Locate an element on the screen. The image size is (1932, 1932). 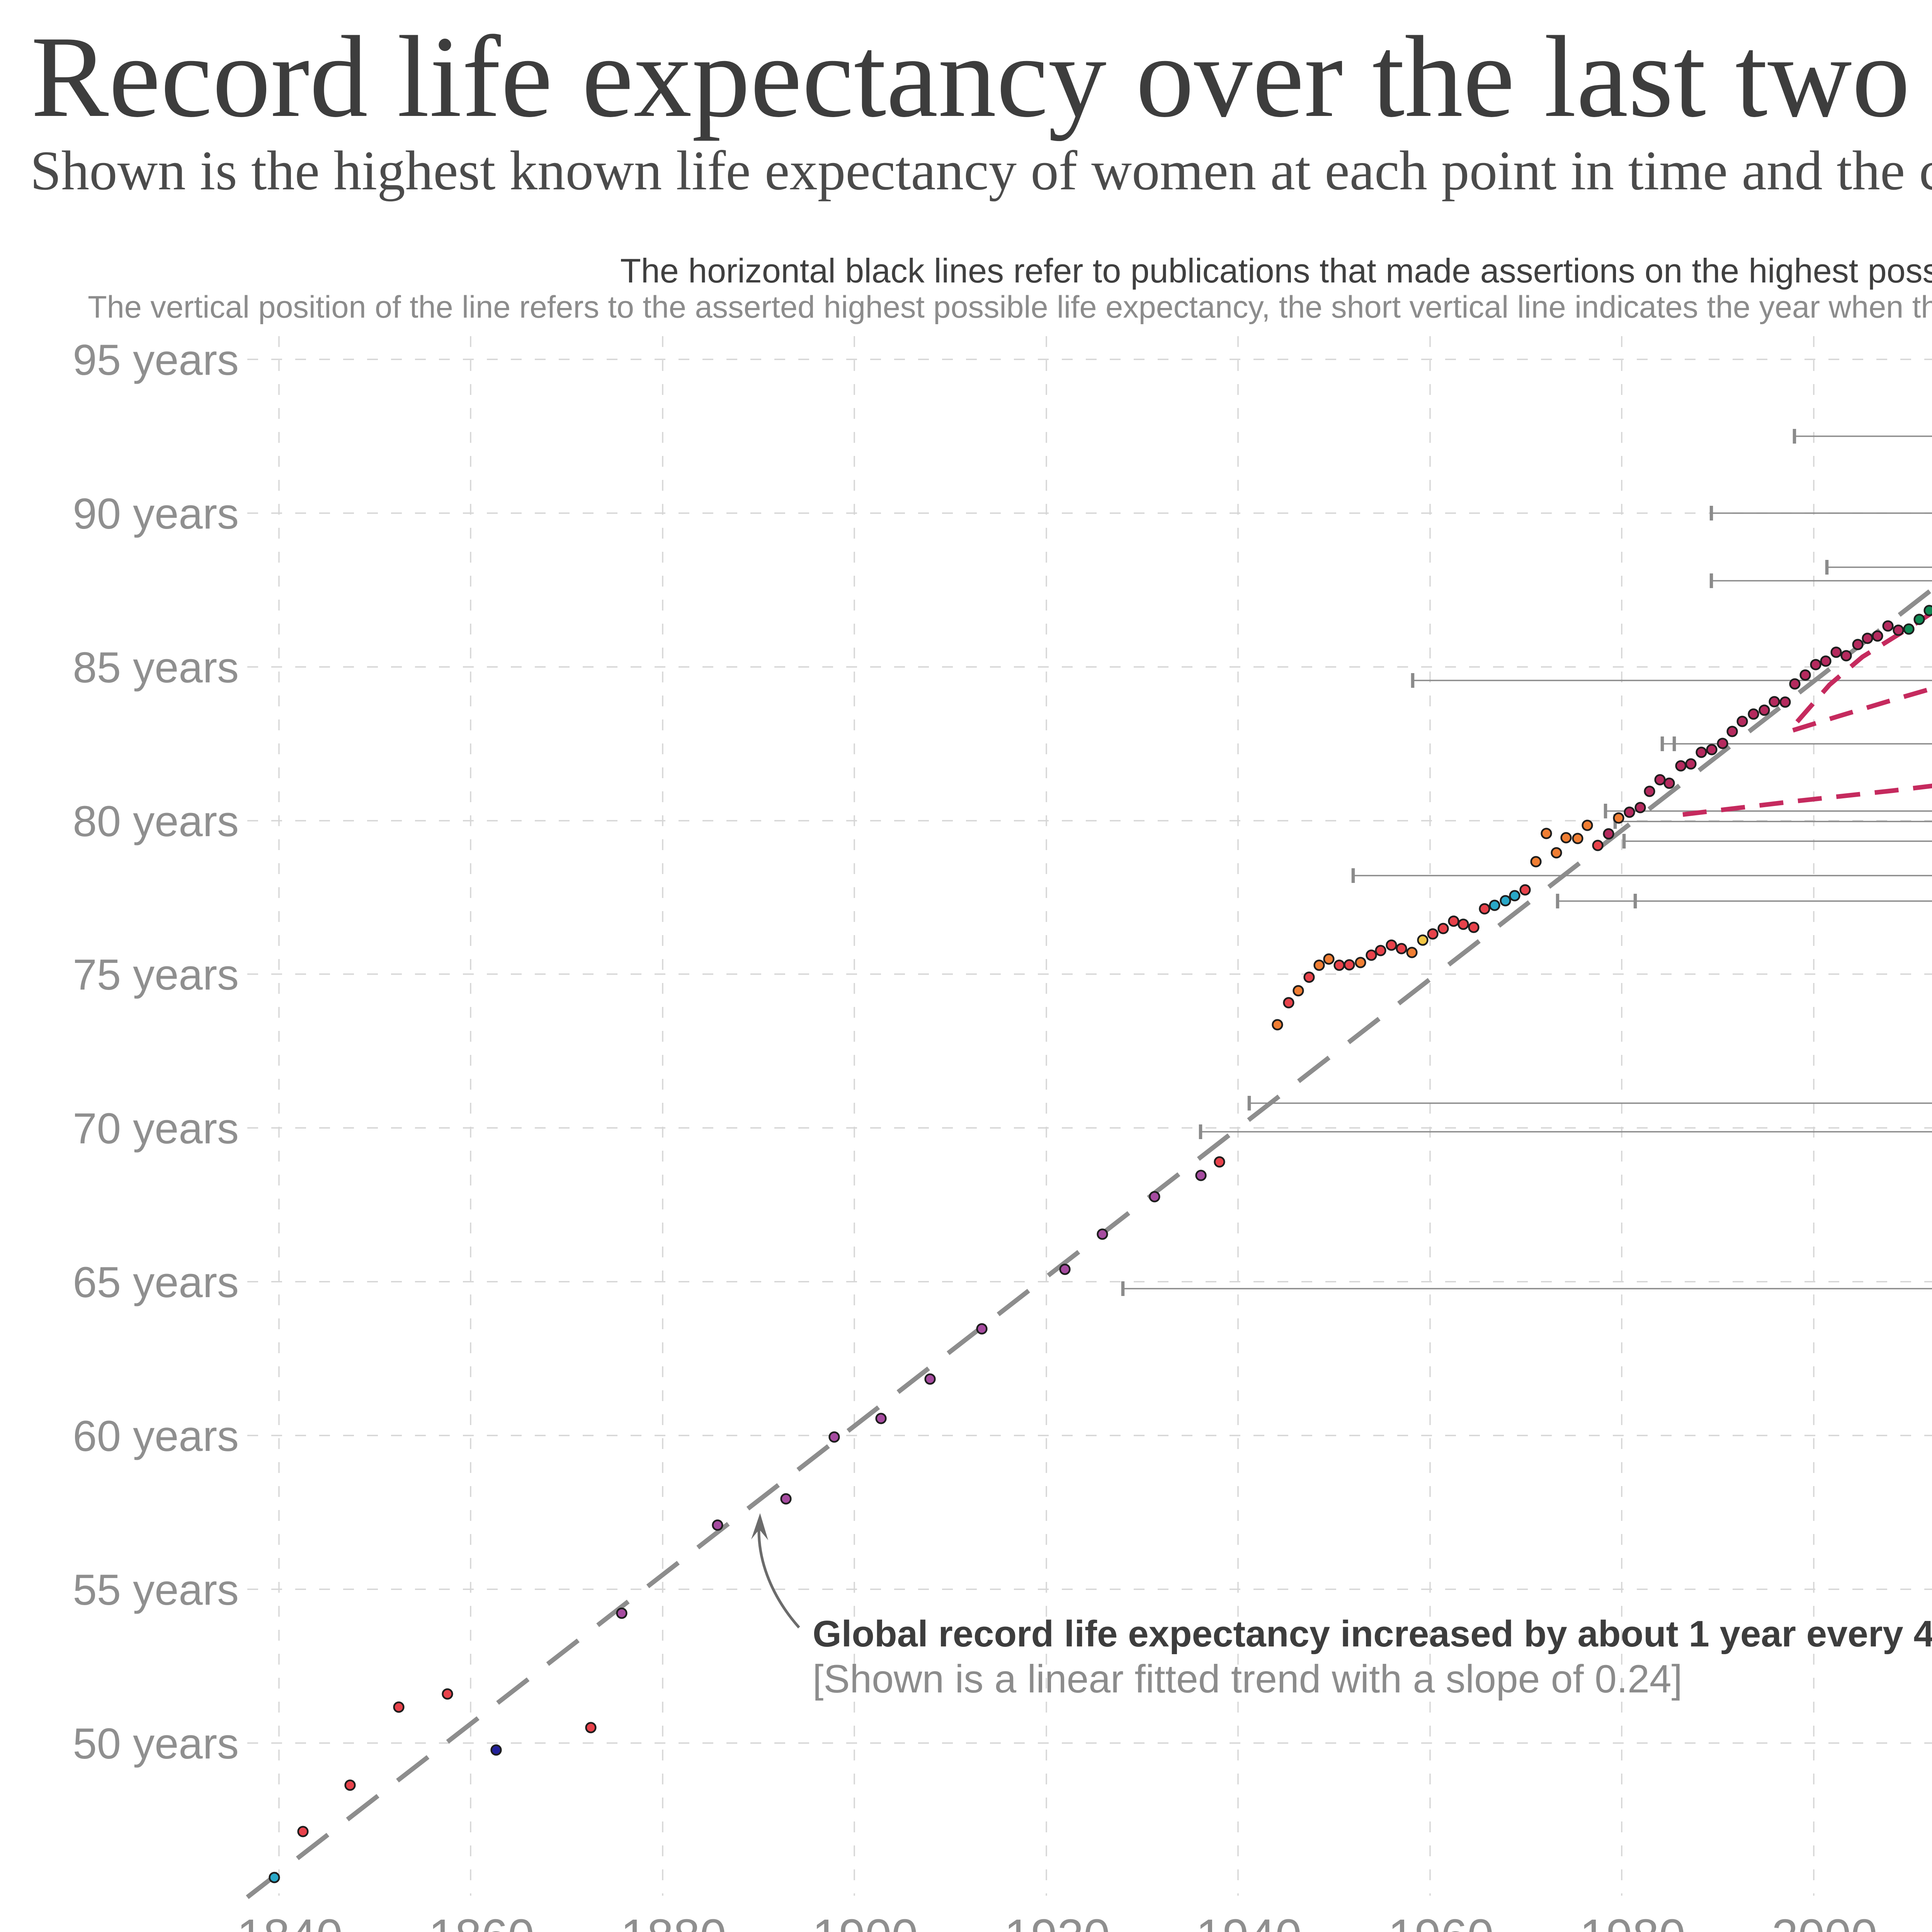
svg-text: 1920 is located at coordinates (1057, 1921).